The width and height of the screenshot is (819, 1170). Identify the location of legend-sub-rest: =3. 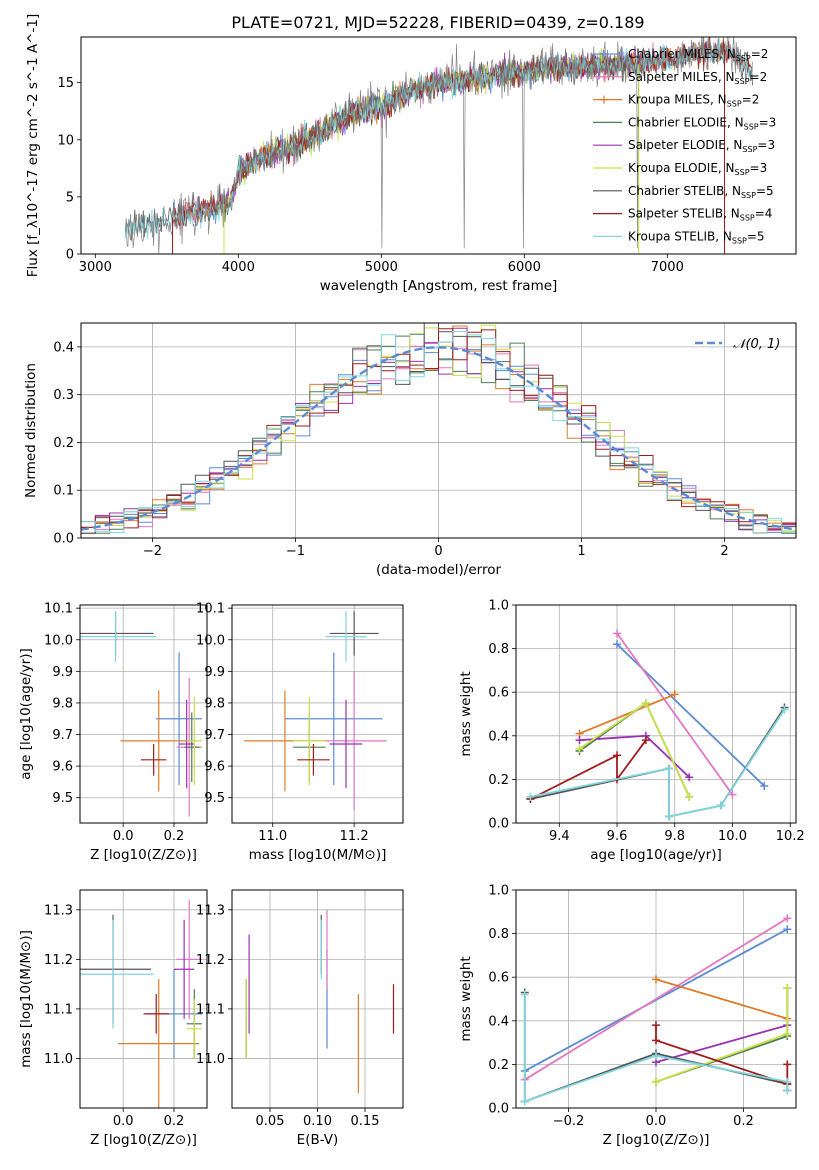
(768, 122).